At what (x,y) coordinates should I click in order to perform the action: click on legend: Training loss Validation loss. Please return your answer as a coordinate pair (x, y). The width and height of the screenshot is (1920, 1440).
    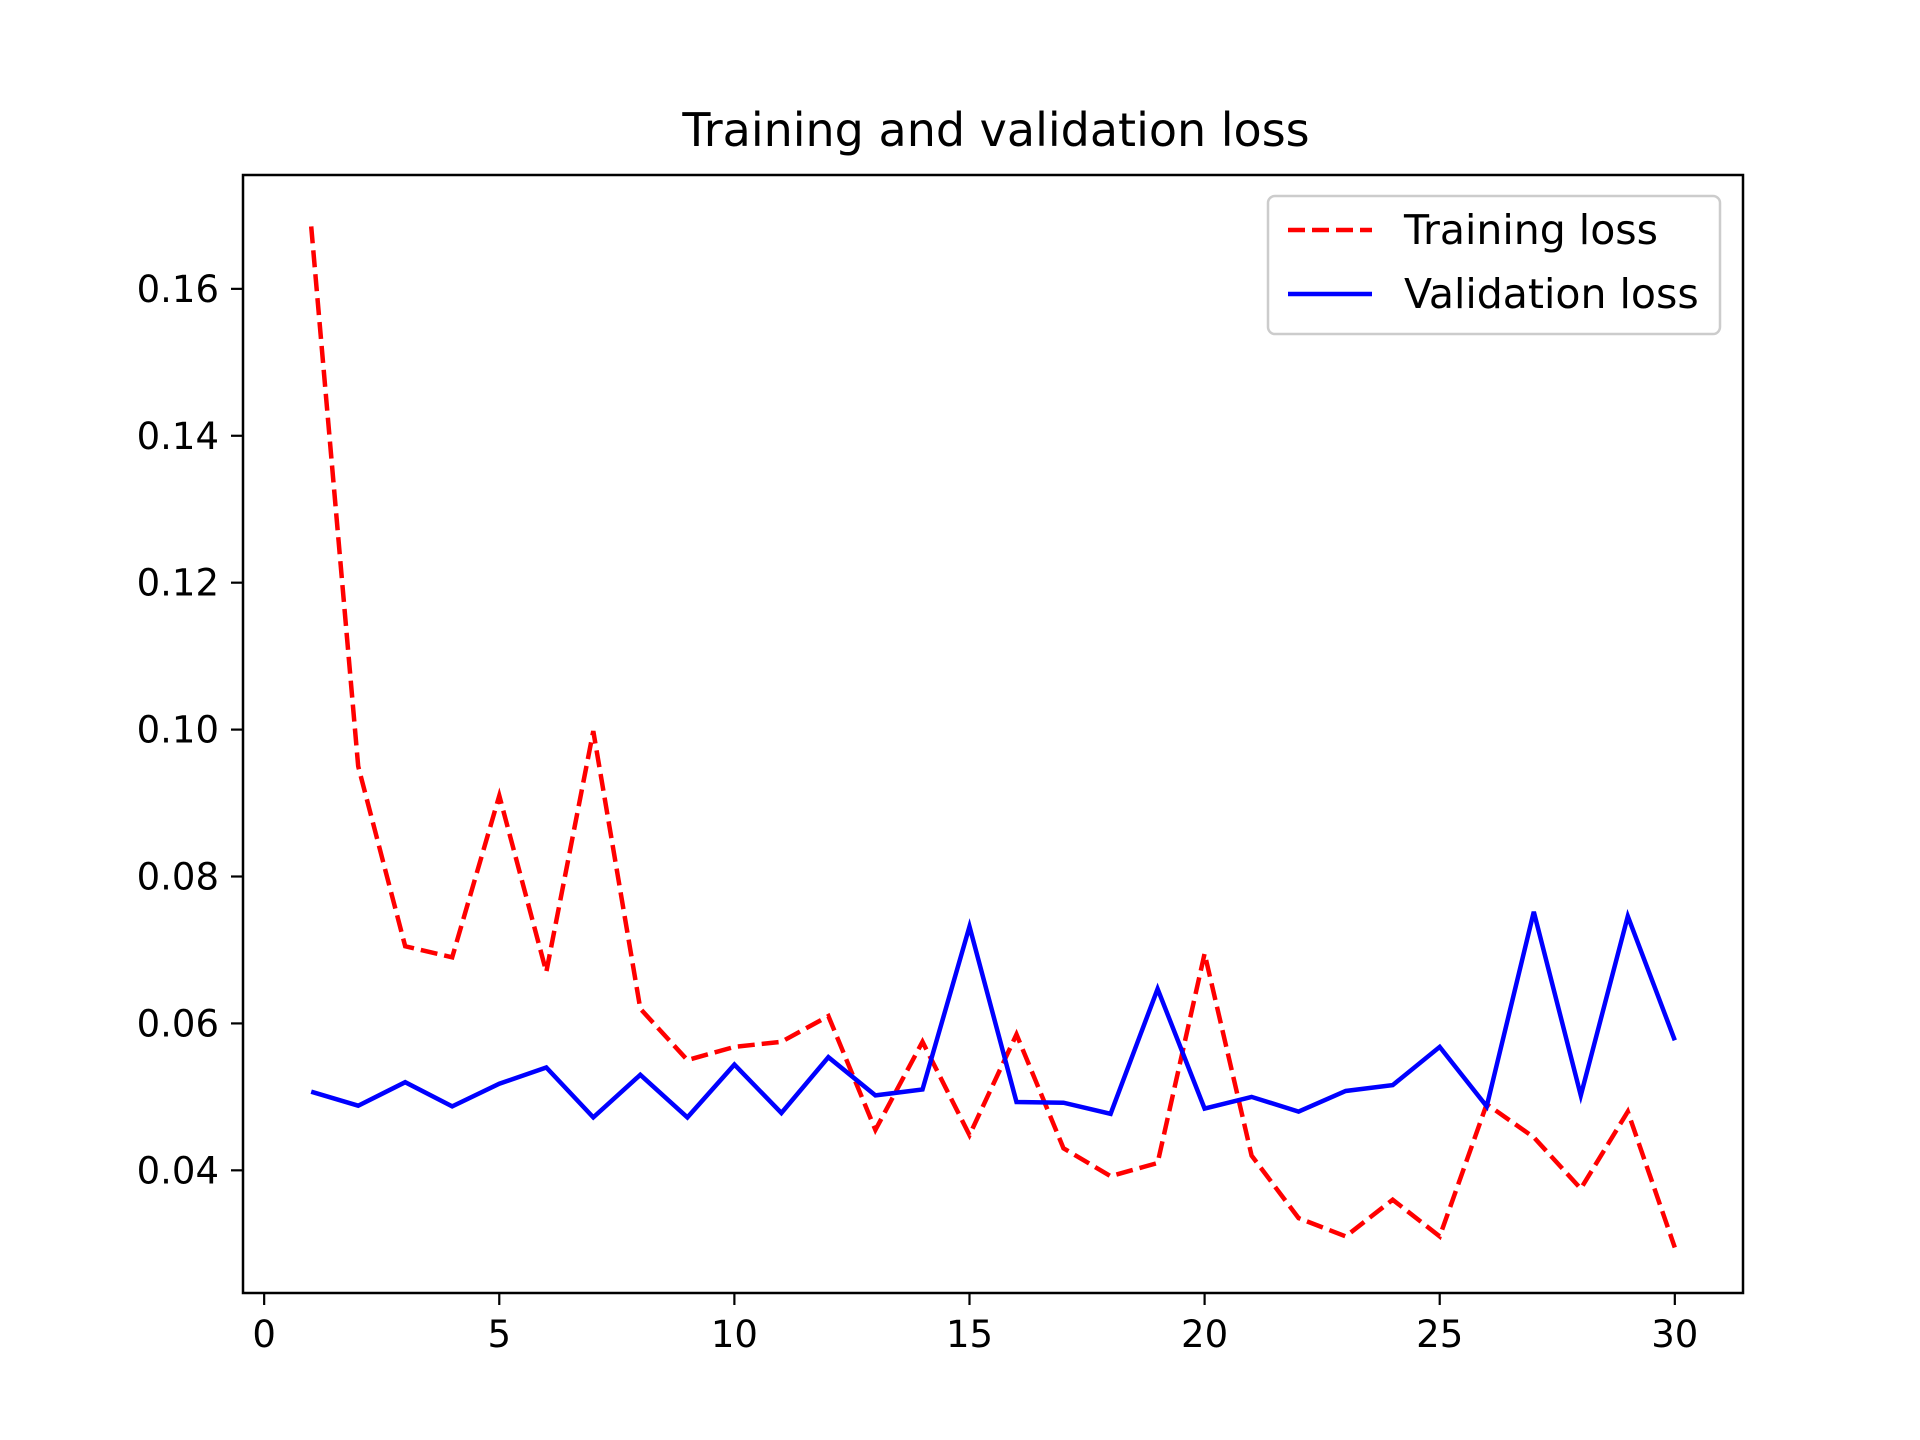
    Looking at the image, I should click on (1494, 265).